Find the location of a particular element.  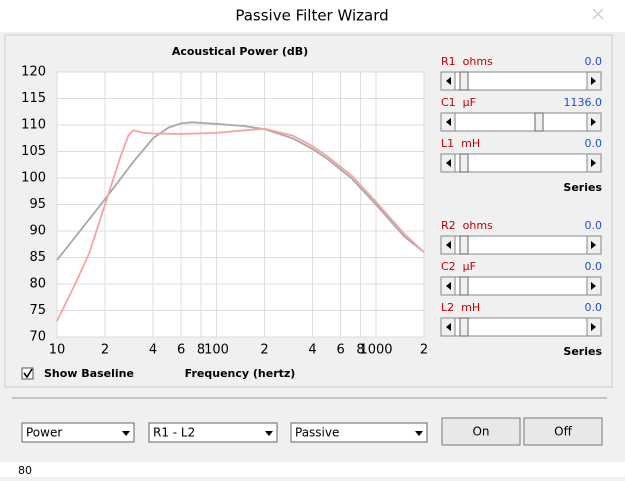

y-tick-label: 80 is located at coordinates (37, 284).